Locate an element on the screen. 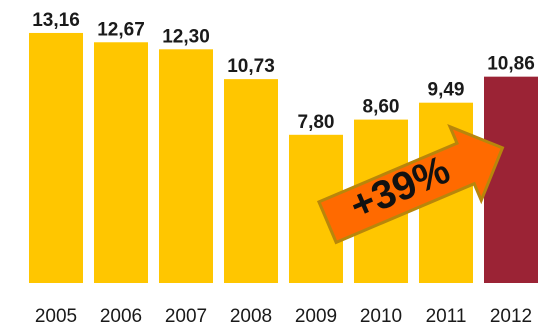 Image resolution: width=557 pixels, height=331 pixels. x-tick-label-2007: 2007 is located at coordinates (186, 316).